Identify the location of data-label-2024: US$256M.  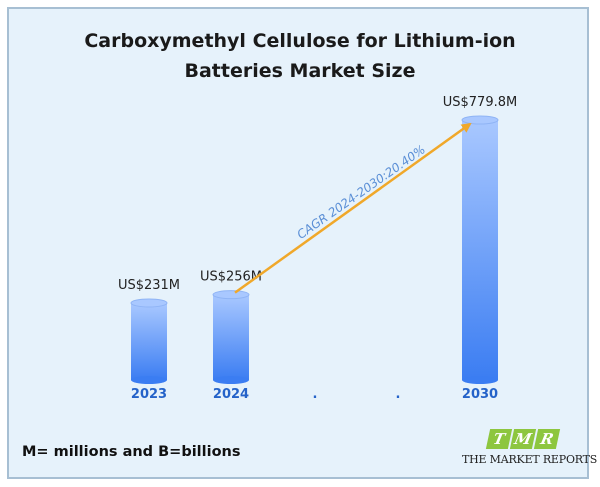
(231, 277).